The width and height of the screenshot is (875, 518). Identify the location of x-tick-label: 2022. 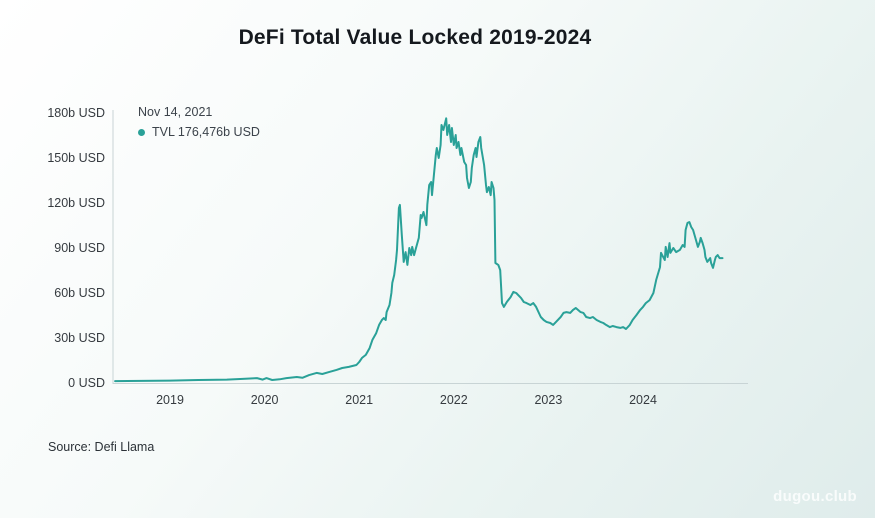
(453, 400).